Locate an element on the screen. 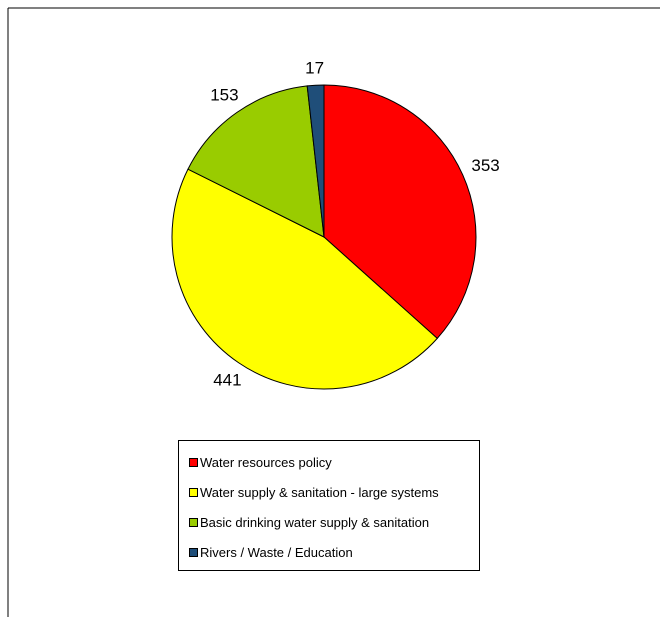 The height and width of the screenshot is (617, 660). data-label-basic-drinking-water: 153 is located at coordinates (224, 94).